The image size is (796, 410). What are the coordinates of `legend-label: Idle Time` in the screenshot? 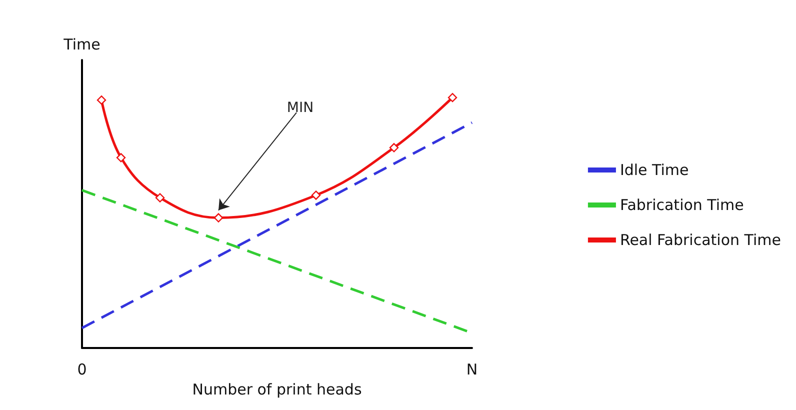 It's located at (654, 170).